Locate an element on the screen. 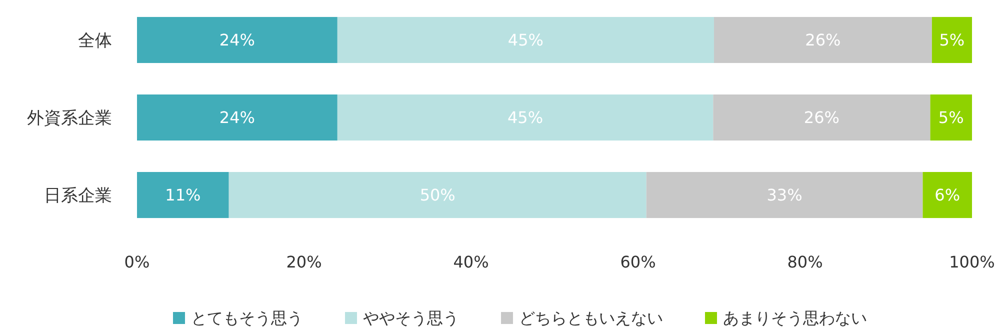 The image size is (1000, 329). data-label: 6% is located at coordinates (947, 195).